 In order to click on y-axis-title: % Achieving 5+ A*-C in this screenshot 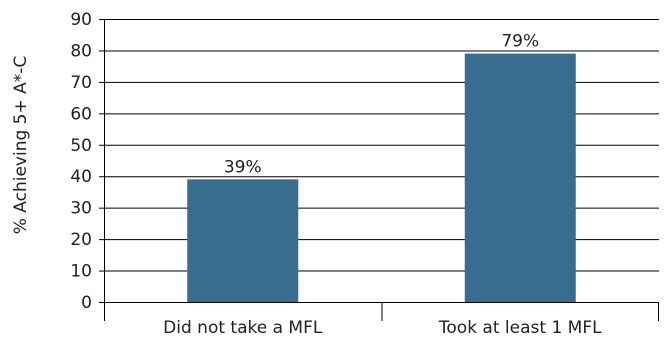, I will do `click(21, 145)`.